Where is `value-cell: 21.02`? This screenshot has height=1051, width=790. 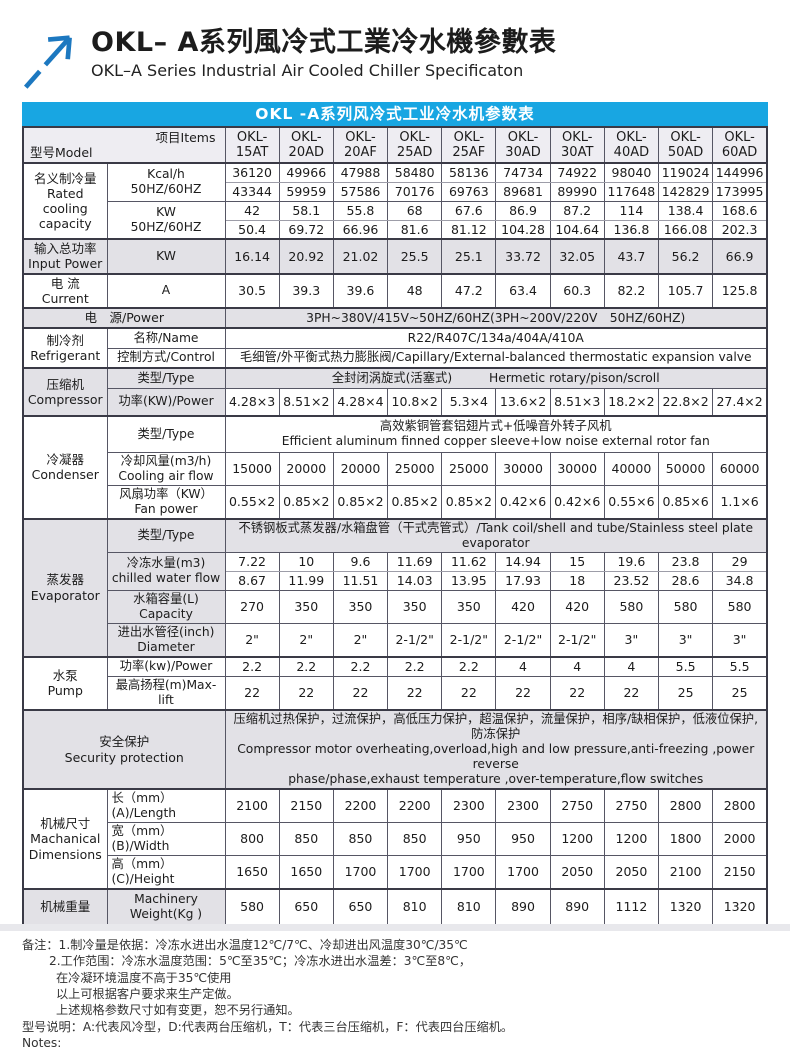
value-cell: 21.02 is located at coordinates (360, 256).